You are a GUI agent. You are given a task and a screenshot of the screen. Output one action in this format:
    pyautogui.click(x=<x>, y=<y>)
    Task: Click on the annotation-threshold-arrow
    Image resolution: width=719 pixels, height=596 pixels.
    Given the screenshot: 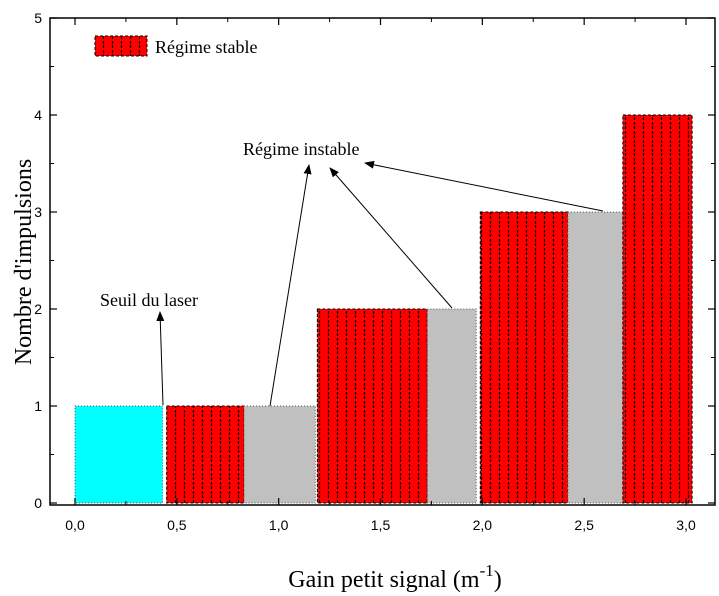 What is the action you would take?
    pyautogui.click(x=160, y=358)
    